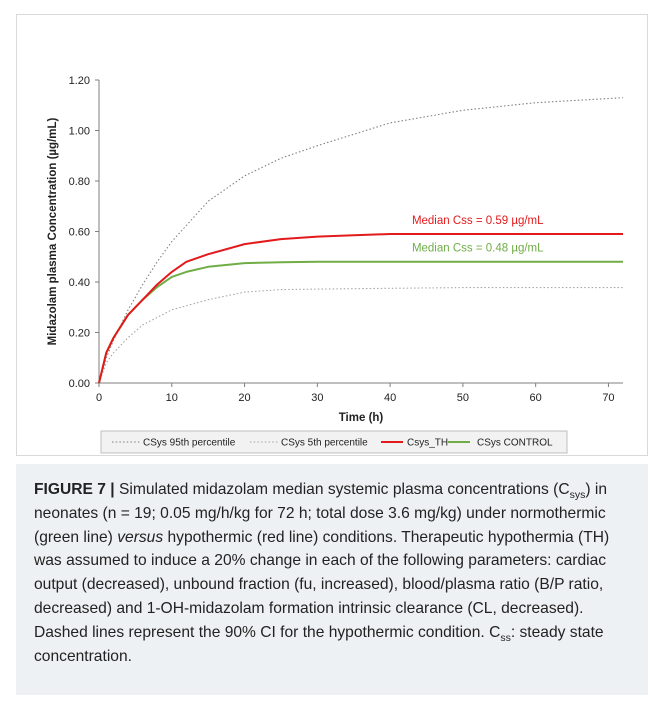  What do you see at coordinates (390, 398) in the screenshot?
I see `x-tick-label: 40` at bounding box center [390, 398].